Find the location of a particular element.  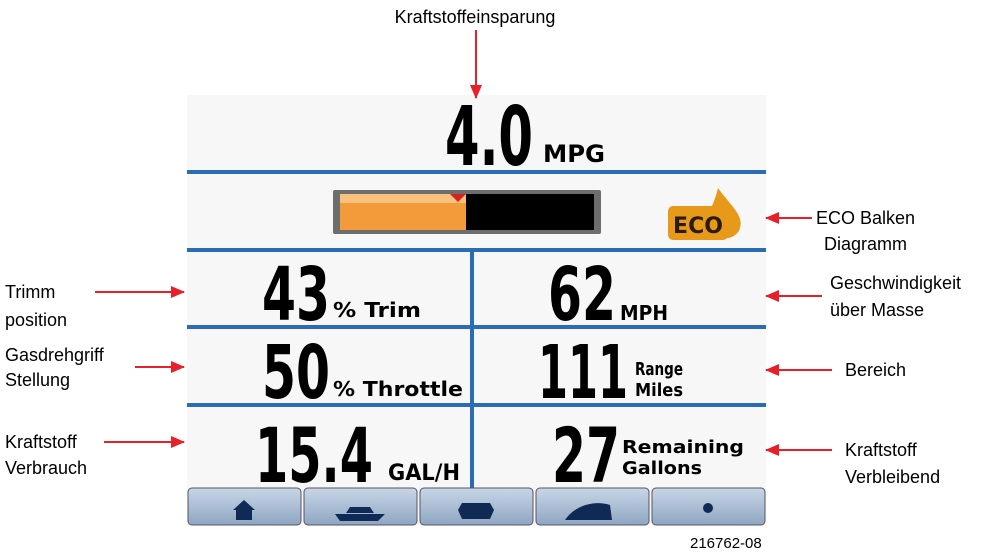

economy-value: 4.0 is located at coordinates (489, 137).